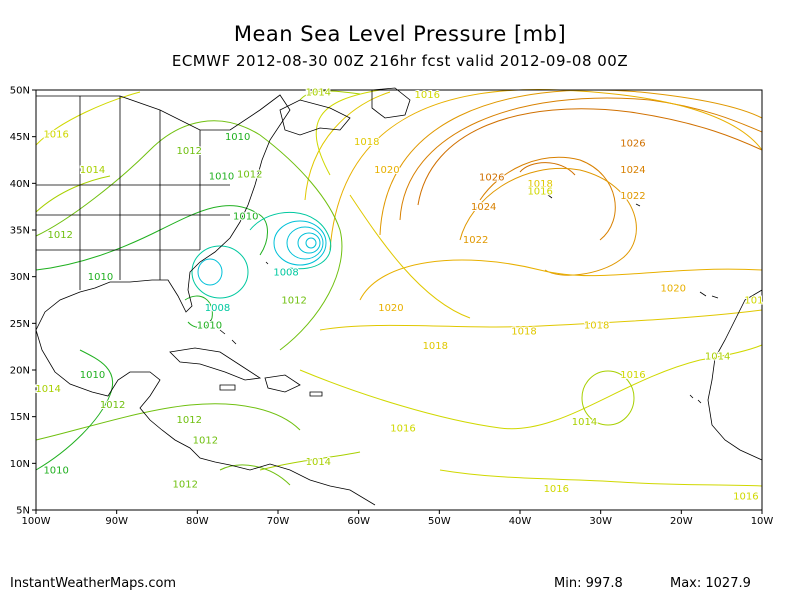 The height and width of the screenshot is (600, 800). Describe the element at coordinates (198, 311) in the screenshot. I see `isobar-1010-c` at that location.